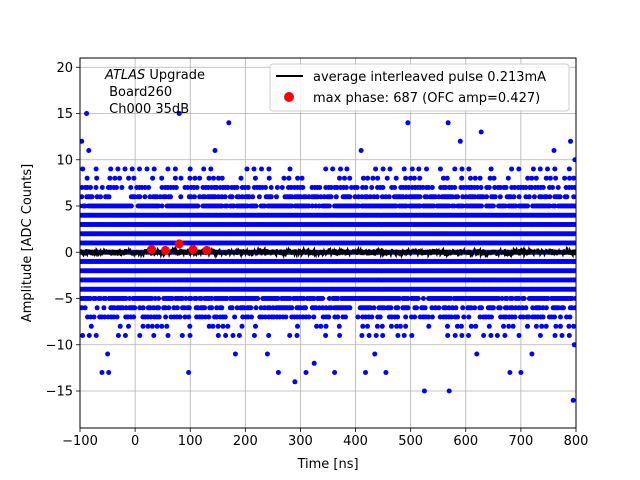 Image resolution: width=640 pixels, height=480 pixels. What do you see at coordinates (289, 97) in the screenshot?
I see `legend-marker-swatch` at bounding box center [289, 97].